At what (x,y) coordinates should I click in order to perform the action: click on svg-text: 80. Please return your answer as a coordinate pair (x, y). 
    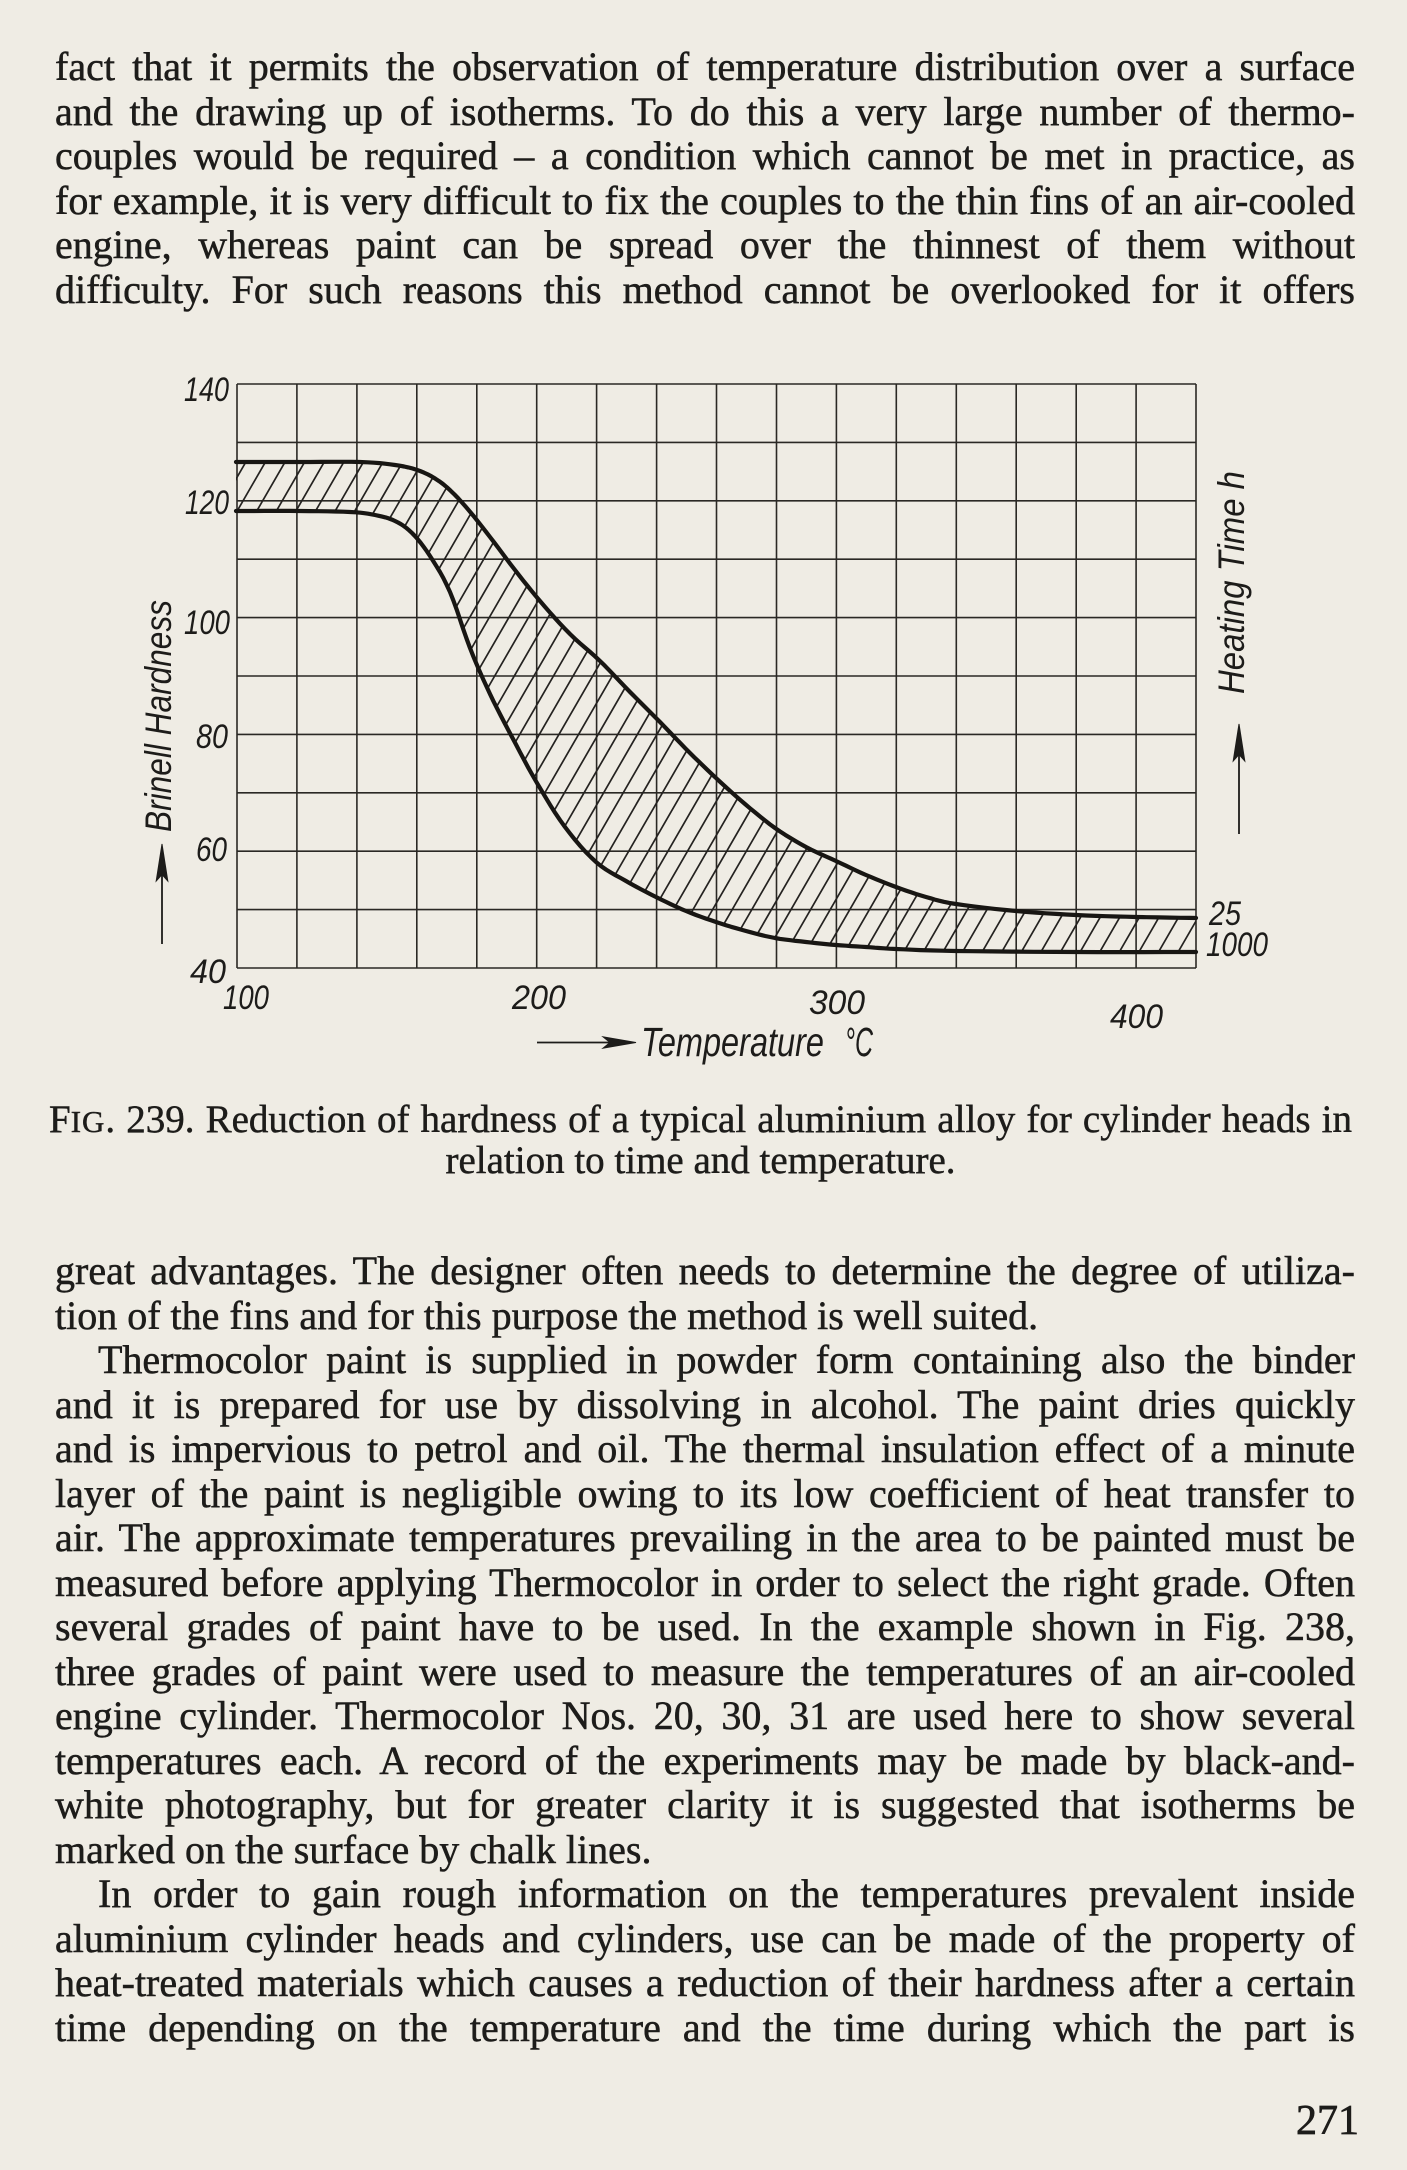
    Looking at the image, I should click on (212, 737).